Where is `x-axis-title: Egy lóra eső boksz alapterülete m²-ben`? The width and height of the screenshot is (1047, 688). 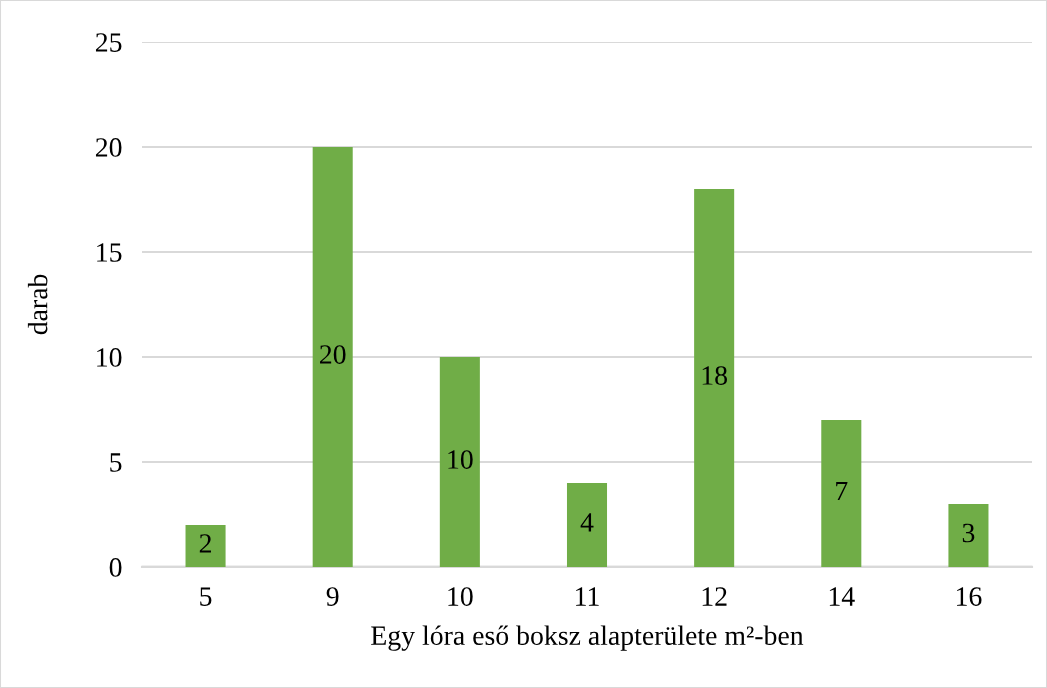
x-axis-title: Egy lóra eső boksz alapterülete m²-ben is located at coordinates (587, 638).